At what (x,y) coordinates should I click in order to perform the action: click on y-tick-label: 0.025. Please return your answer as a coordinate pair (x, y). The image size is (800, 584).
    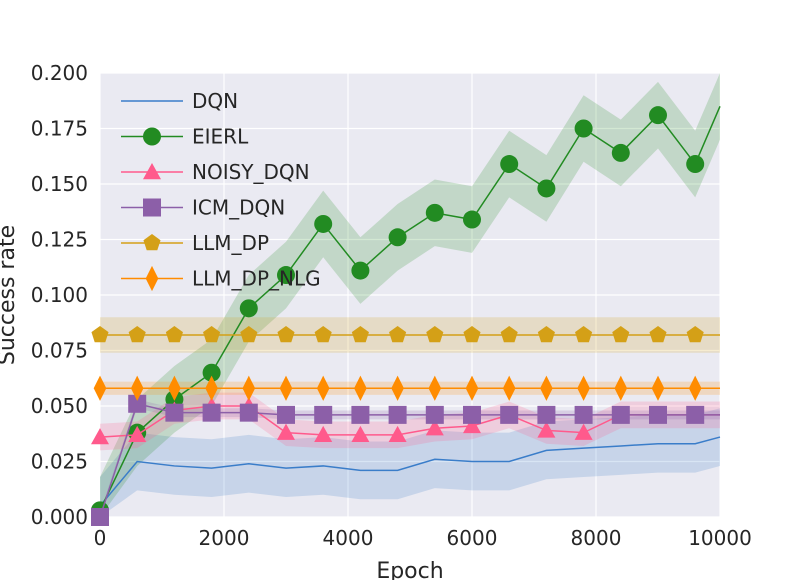
    Looking at the image, I should click on (59, 462).